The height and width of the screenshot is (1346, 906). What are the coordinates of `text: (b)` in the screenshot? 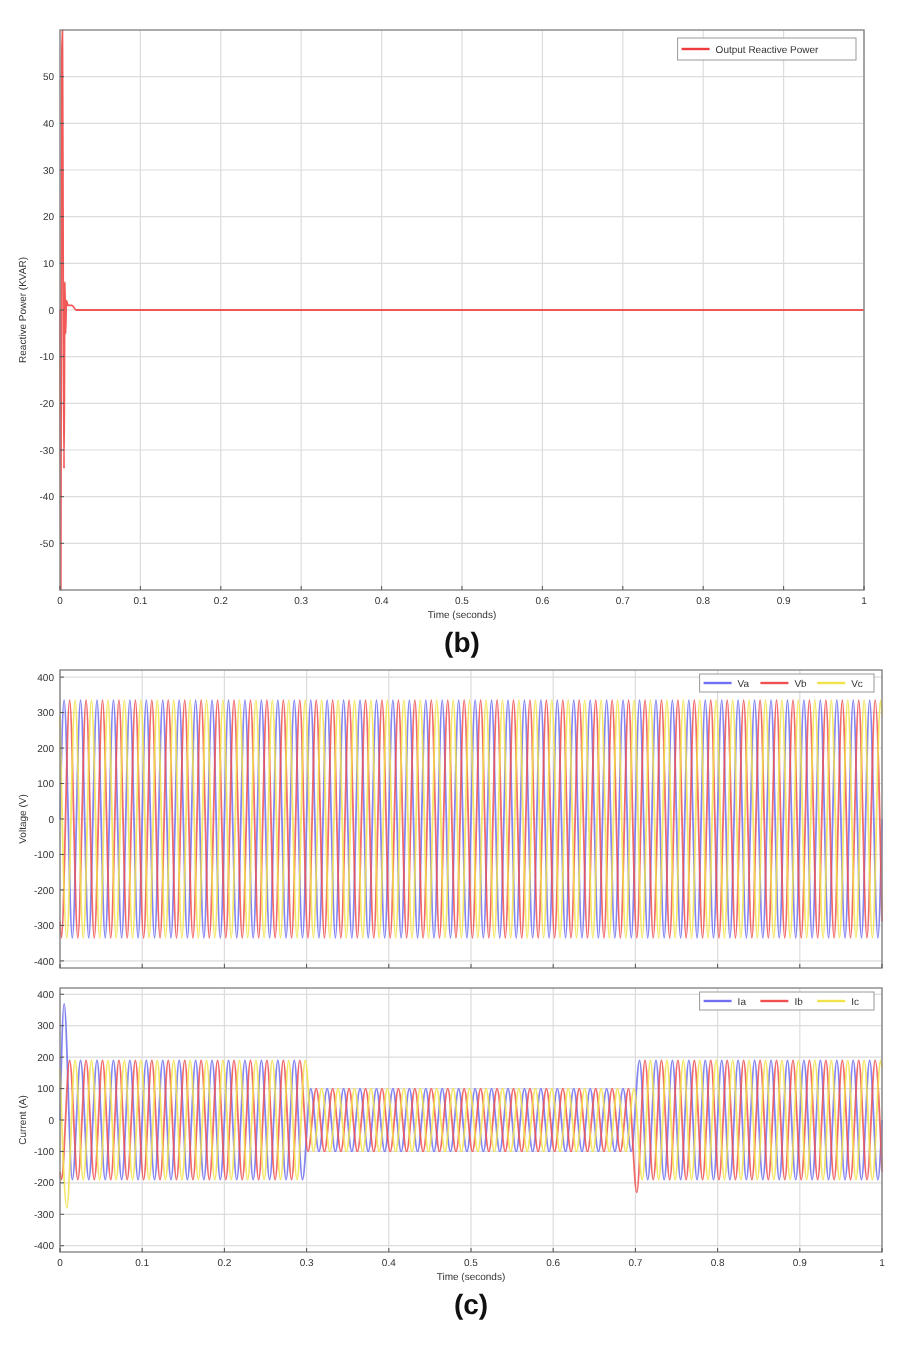 It's located at (462, 642).